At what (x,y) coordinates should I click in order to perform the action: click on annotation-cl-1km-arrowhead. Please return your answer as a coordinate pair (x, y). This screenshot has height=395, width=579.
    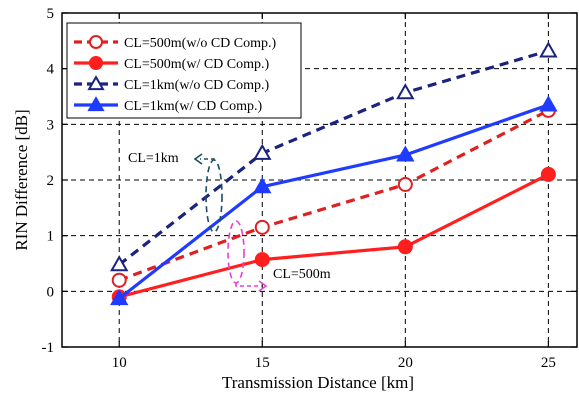
    Looking at the image, I should click on (198, 159).